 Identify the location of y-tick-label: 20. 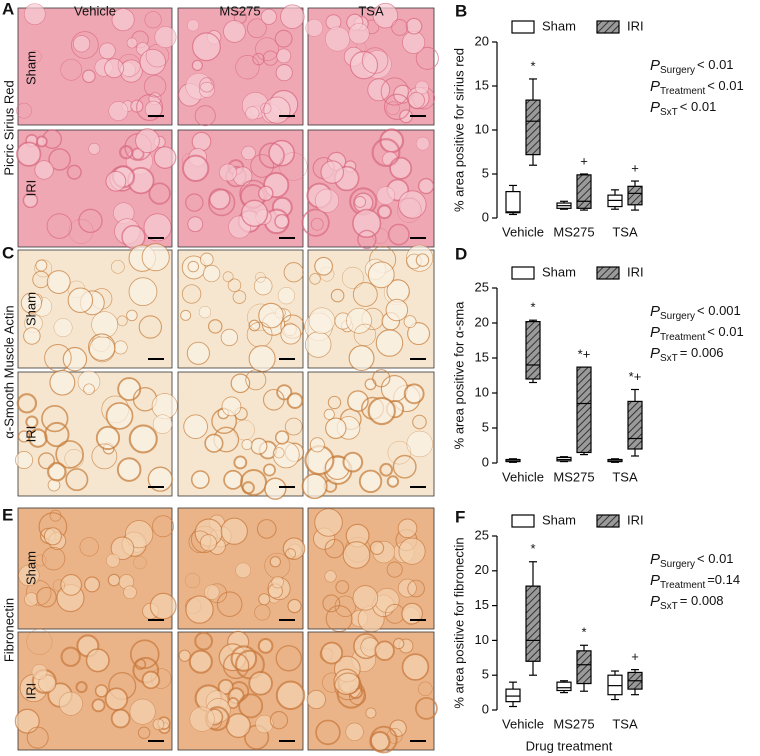
(482, 321).